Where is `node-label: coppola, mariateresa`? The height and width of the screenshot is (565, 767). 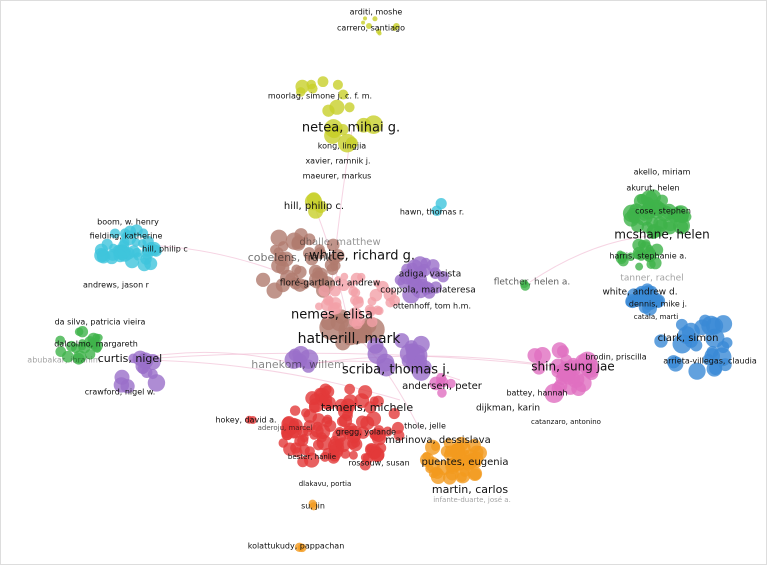
node-label: coppola, mariateresa is located at coordinates (427, 291).